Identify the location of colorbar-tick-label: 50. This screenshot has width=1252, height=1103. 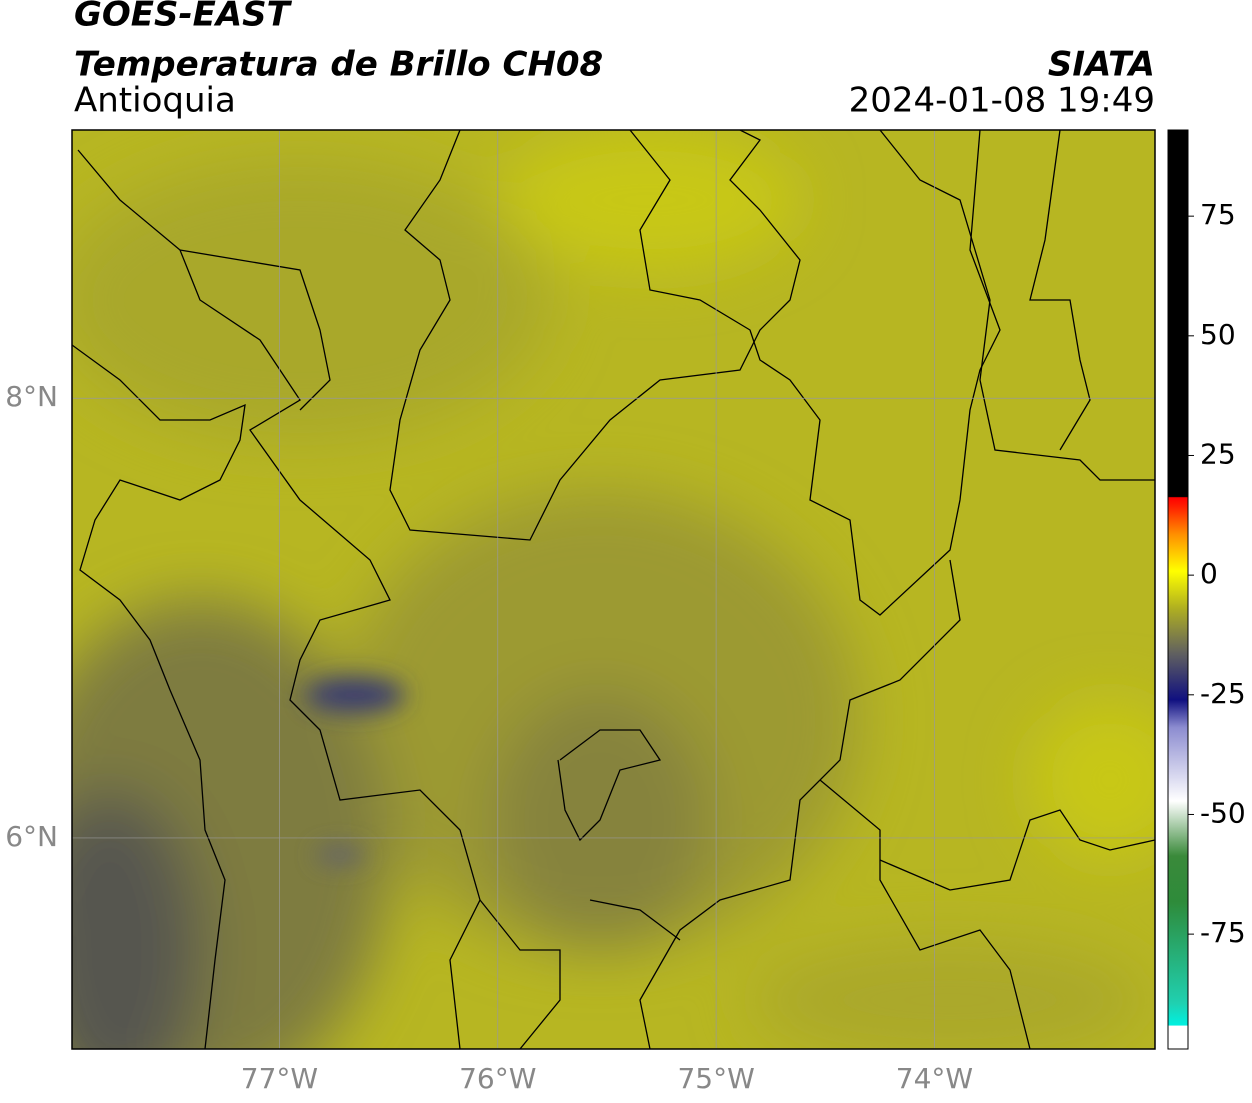
(1218, 334).